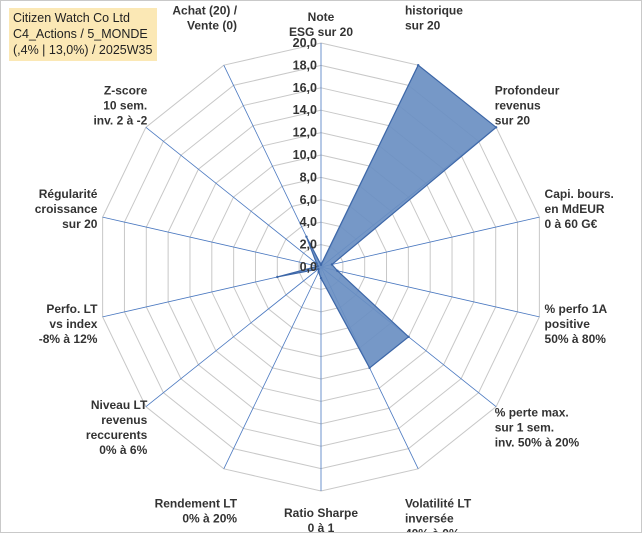  Describe the element at coordinates (196, 510) in the screenshot. I see `axis-label: Rendement LT 0% à 20%` at that location.